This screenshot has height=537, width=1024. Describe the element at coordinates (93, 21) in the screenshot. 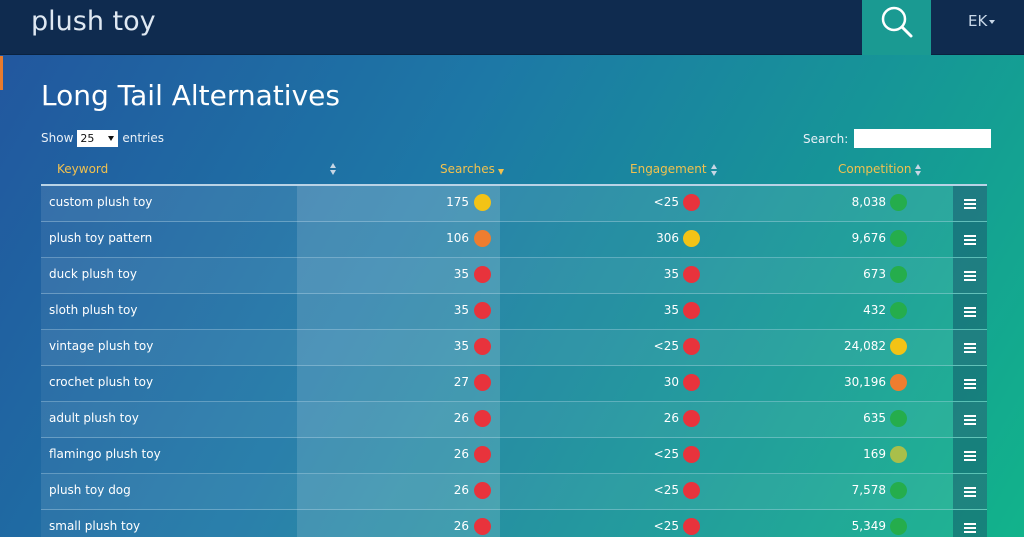

I see `search-query-text: plush toy` at that location.